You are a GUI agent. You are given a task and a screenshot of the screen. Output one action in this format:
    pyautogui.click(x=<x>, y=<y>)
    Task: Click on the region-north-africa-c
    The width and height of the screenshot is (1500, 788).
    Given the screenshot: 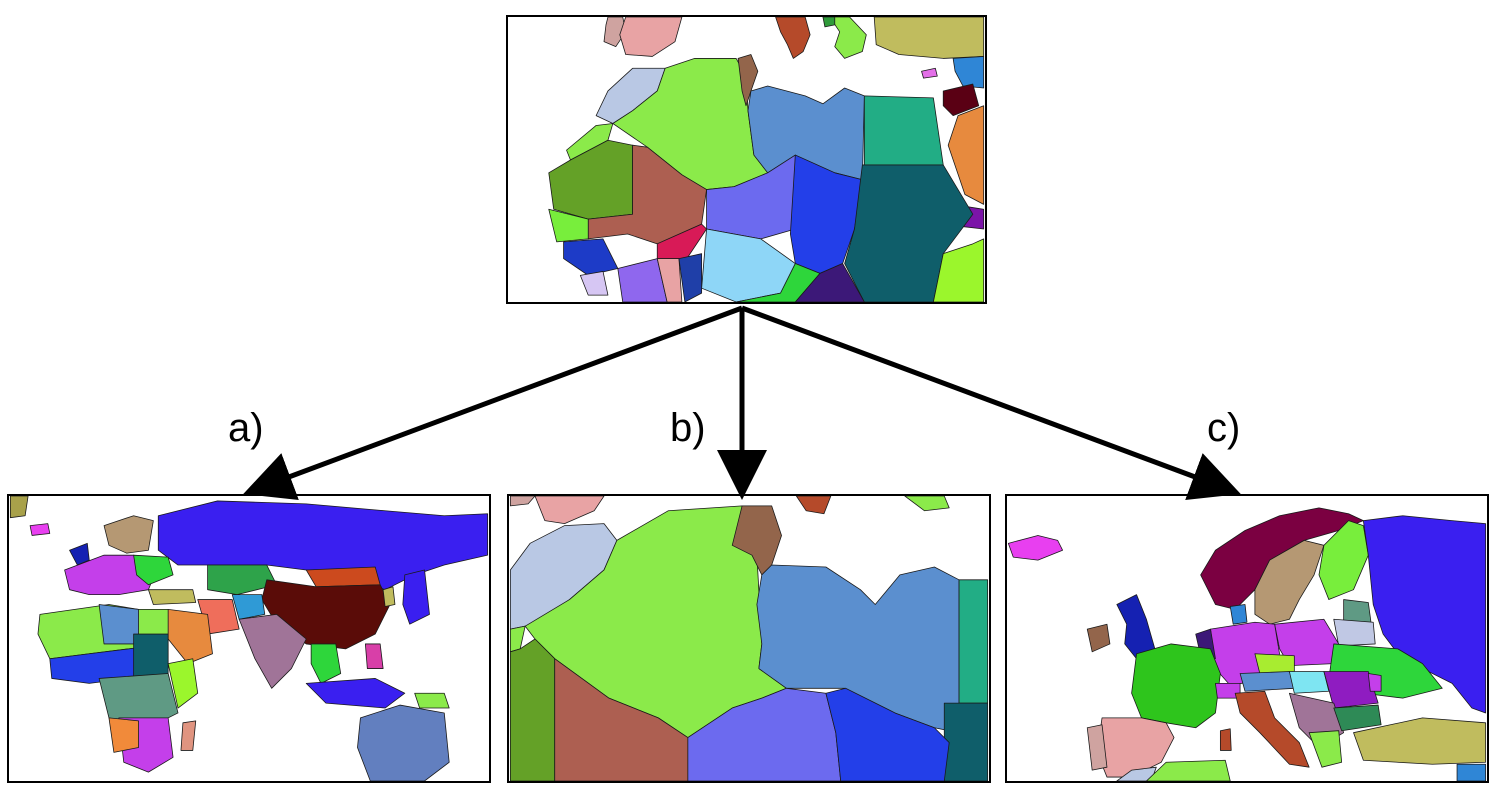 What is the action you would take?
    pyautogui.click(x=1136, y=773)
    